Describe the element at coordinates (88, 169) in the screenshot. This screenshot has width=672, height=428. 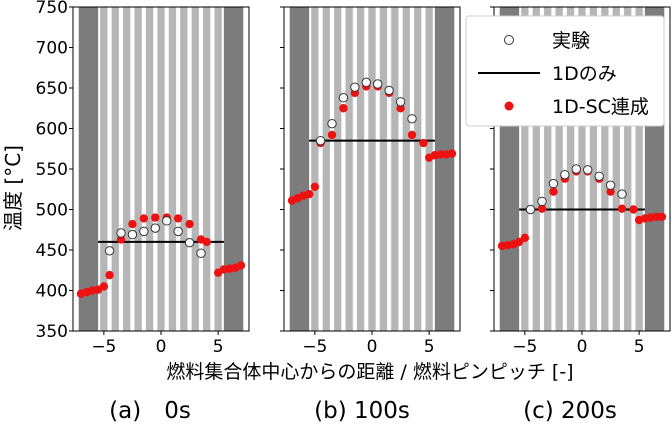
I see `assembly-wall-left` at that location.